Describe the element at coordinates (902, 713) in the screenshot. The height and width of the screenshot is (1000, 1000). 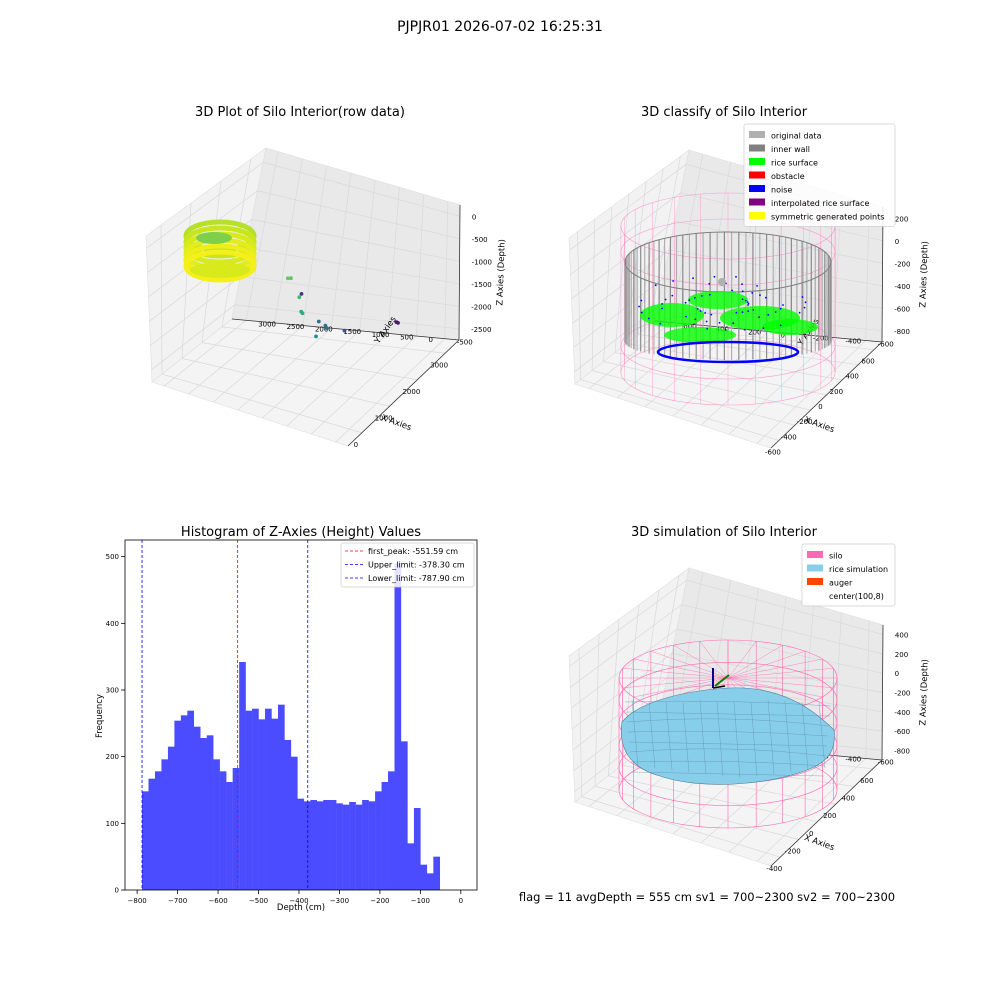
I see `z-tick-label: -400` at that location.